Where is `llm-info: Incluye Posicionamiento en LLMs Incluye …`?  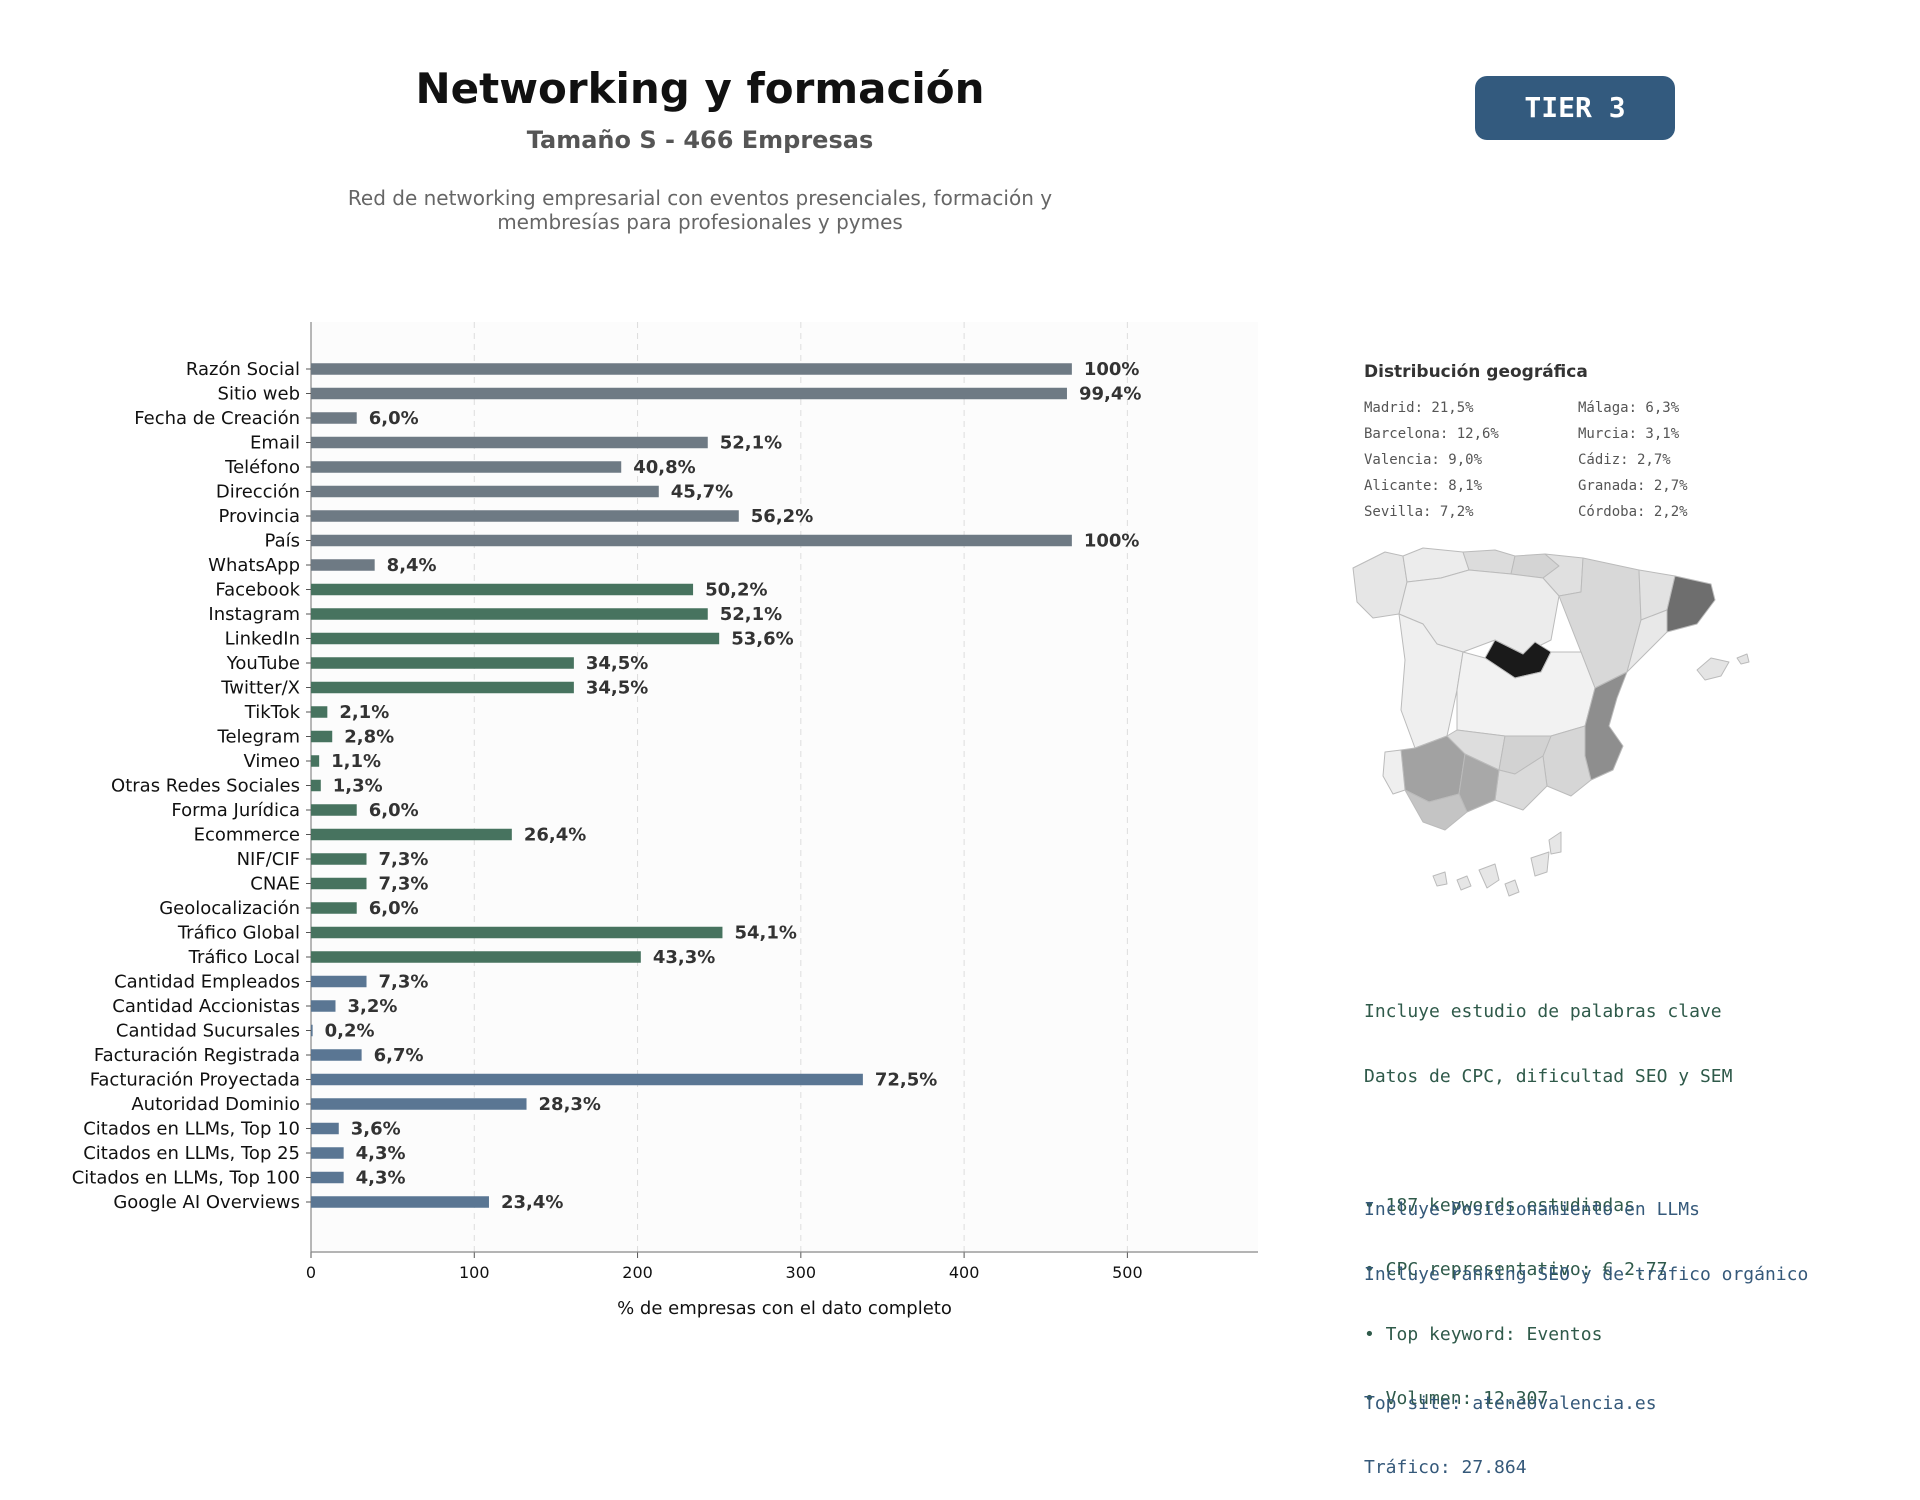 llm-info: Incluye Posicionamiento en LLMs Incluye … is located at coordinates (1586, 1328).